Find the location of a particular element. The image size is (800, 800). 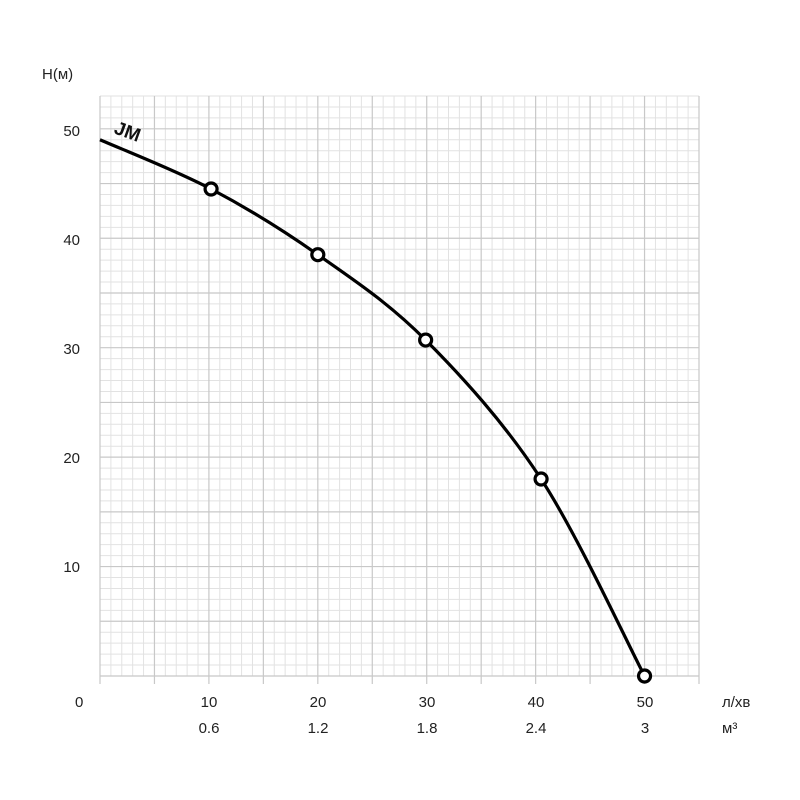

x-axis-title-secondary: м³ is located at coordinates (729, 728).